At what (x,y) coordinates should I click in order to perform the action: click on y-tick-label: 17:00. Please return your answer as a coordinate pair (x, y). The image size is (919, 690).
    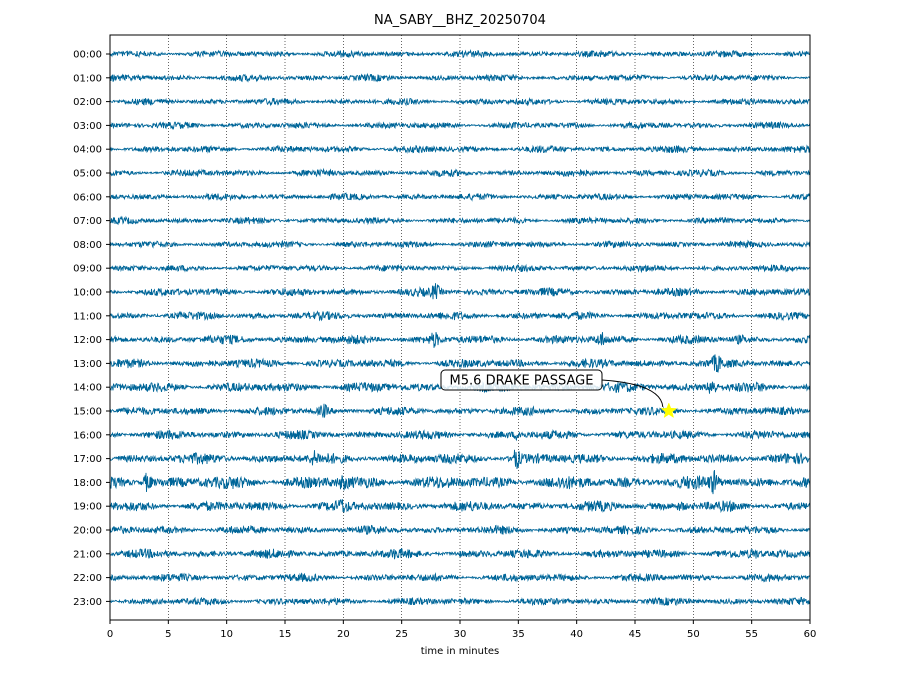
    Looking at the image, I should click on (87, 459).